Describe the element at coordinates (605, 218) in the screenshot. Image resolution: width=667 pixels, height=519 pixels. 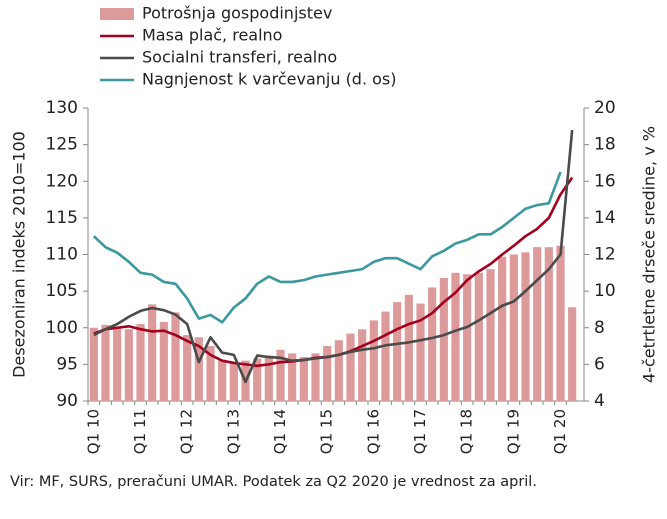
I see `y2-tick-label: 14` at that location.